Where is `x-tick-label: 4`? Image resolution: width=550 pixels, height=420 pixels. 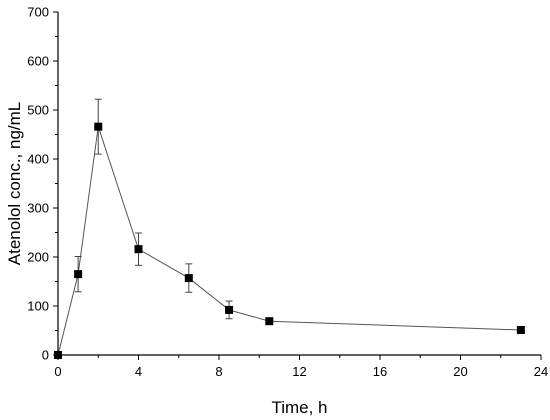
x-tick-label: 4 is located at coordinates (138, 371).